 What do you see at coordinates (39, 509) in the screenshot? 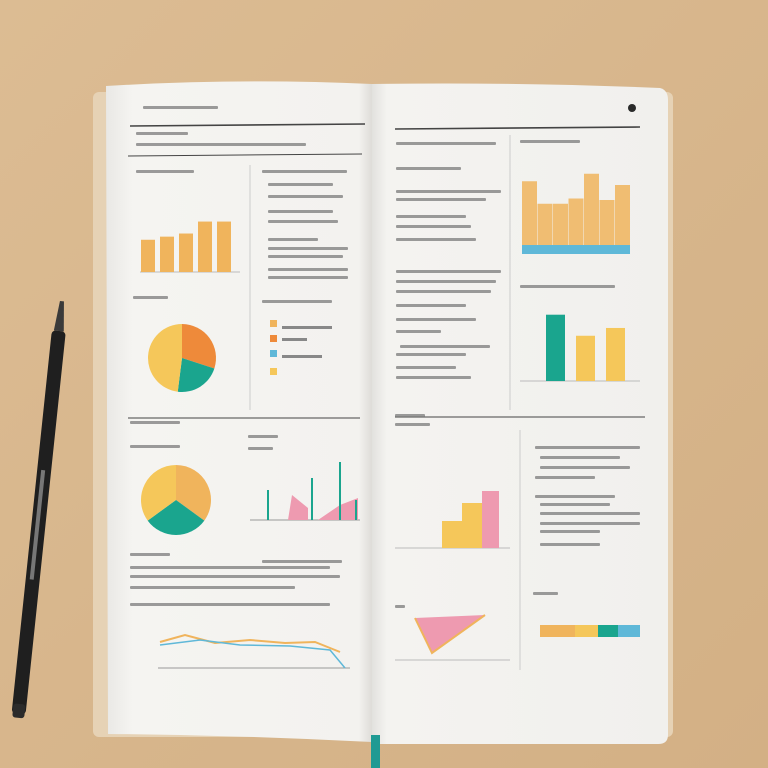
I see `pen` at bounding box center [39, 509].